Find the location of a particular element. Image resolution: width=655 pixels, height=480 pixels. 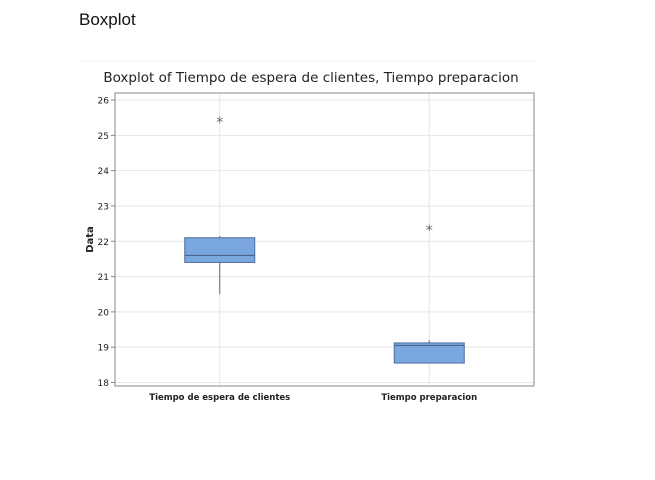

x-category-label: Tiempo de espera de clientes is located at coordinates (219, 398).